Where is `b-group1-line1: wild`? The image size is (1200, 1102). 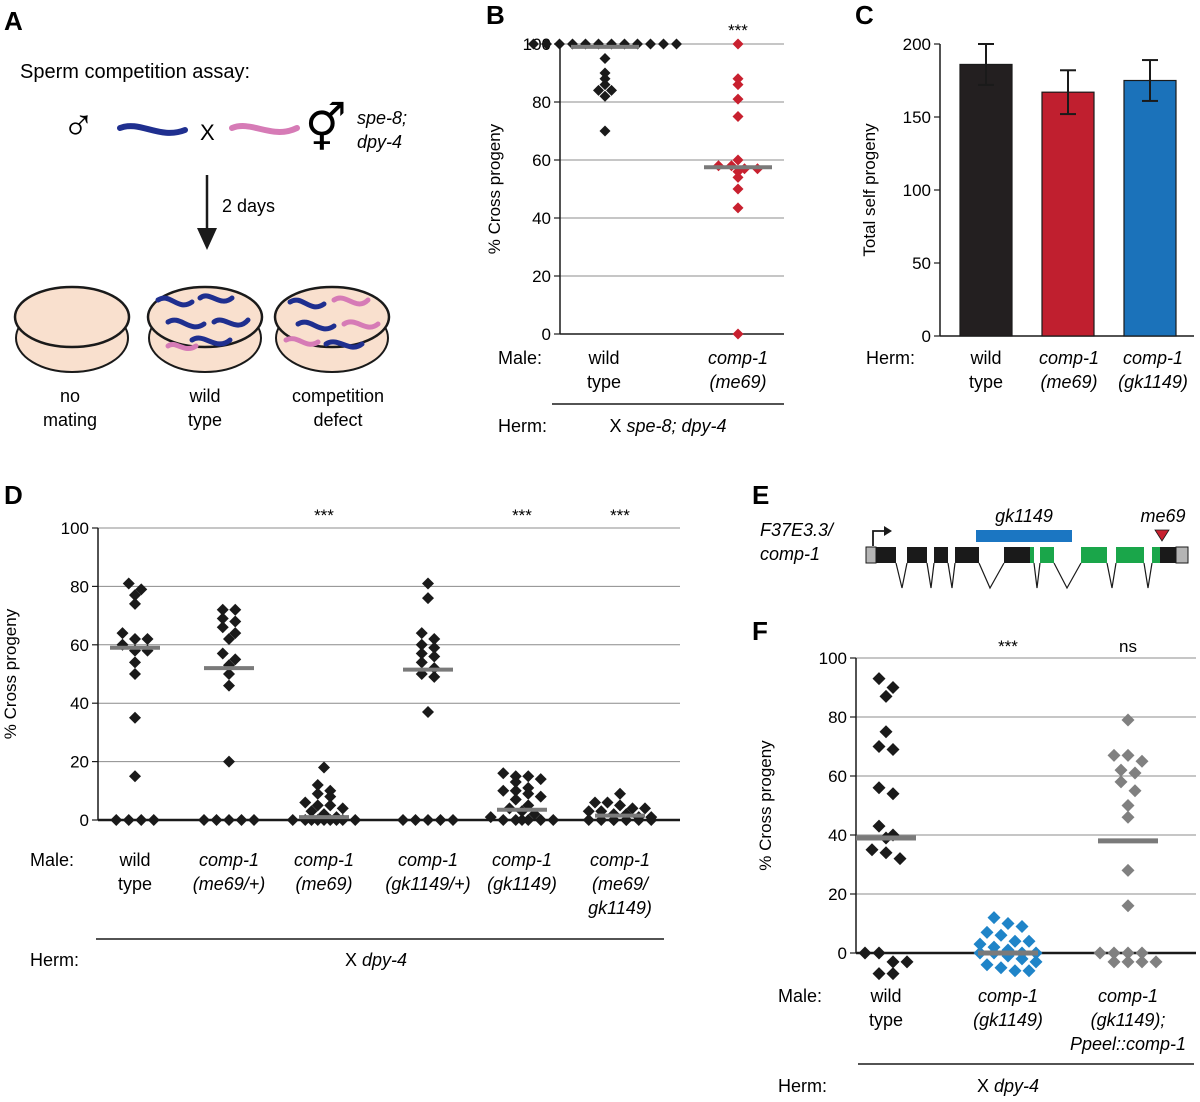 b-group1-line1: wild is located at coordinates (603, 358).